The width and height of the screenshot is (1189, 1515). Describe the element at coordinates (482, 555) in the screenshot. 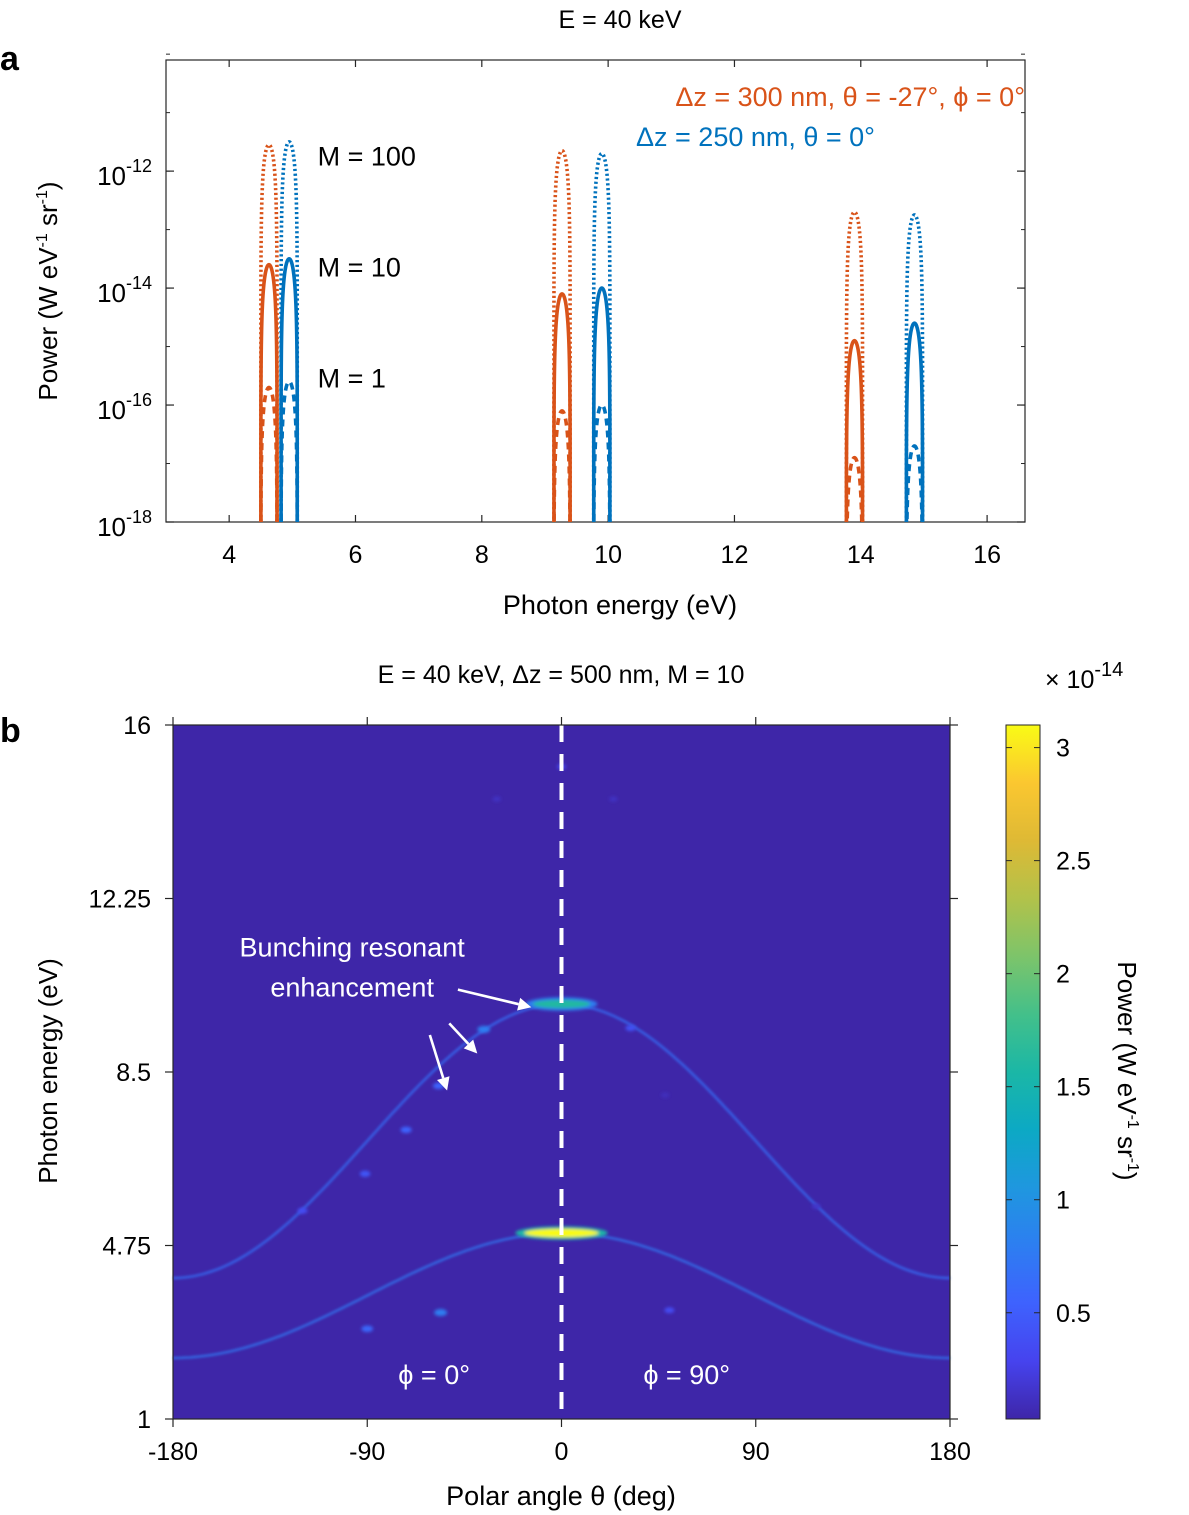

I see `x-tick-label: 8` at that location.